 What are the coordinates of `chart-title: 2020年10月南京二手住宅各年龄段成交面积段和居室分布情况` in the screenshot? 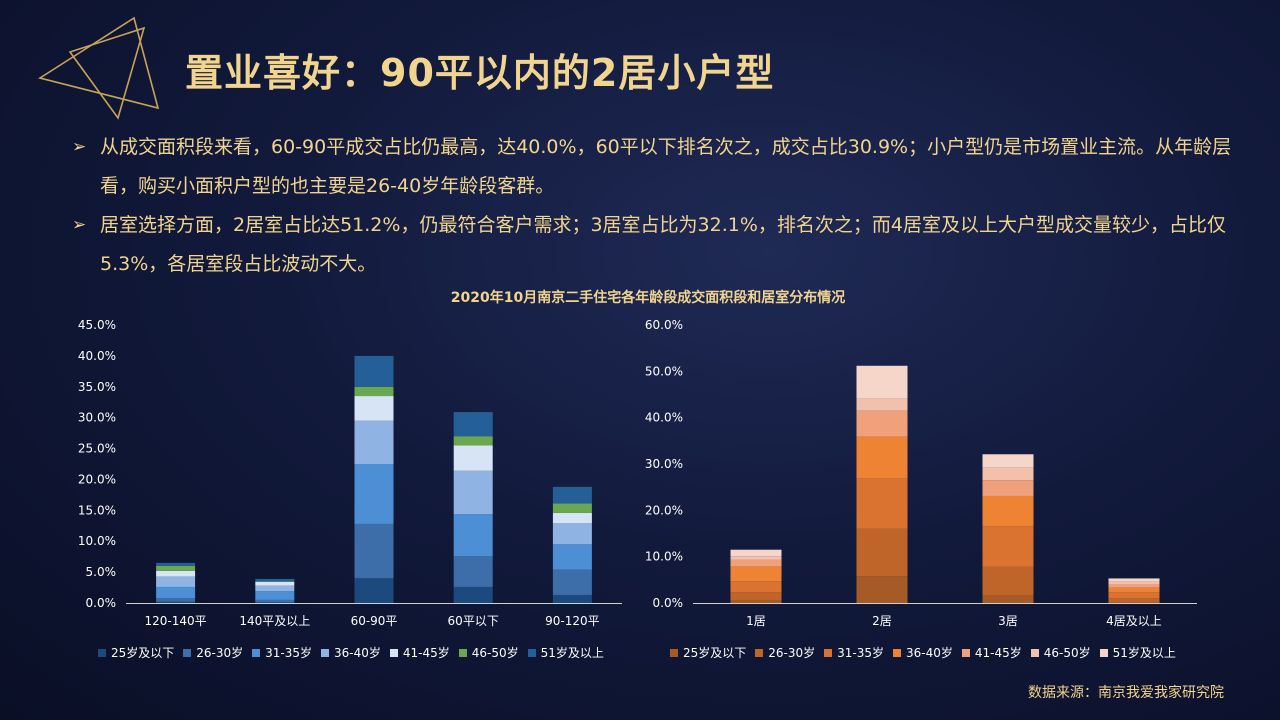 It's located at (648, 298).